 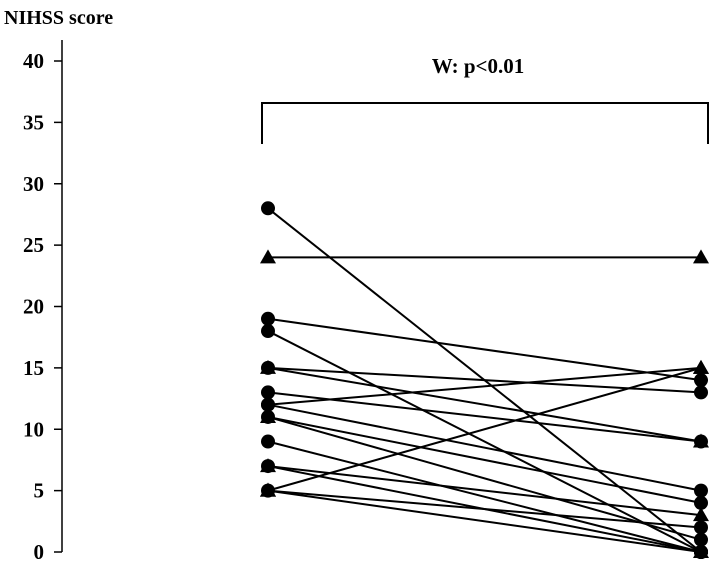 I want to click on y-tick-label: 25, so click(x=33, y=245).